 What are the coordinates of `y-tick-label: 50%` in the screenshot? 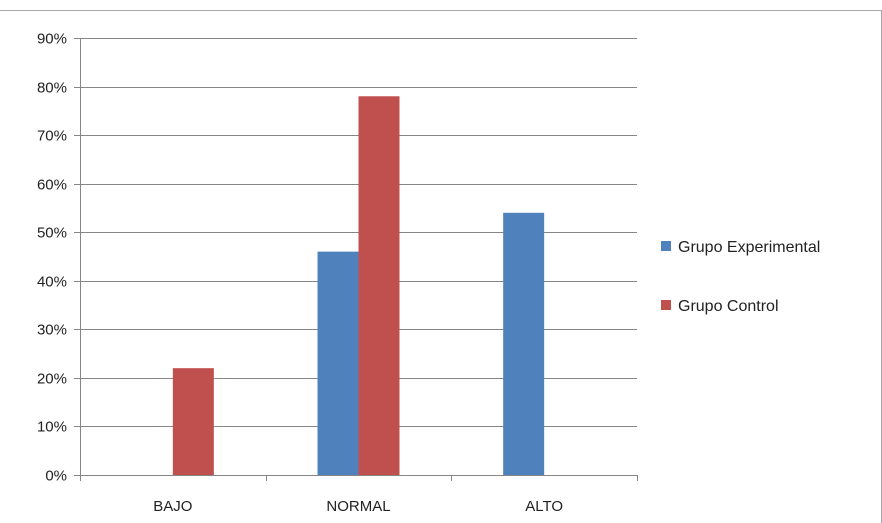 It's located at (52, 233).